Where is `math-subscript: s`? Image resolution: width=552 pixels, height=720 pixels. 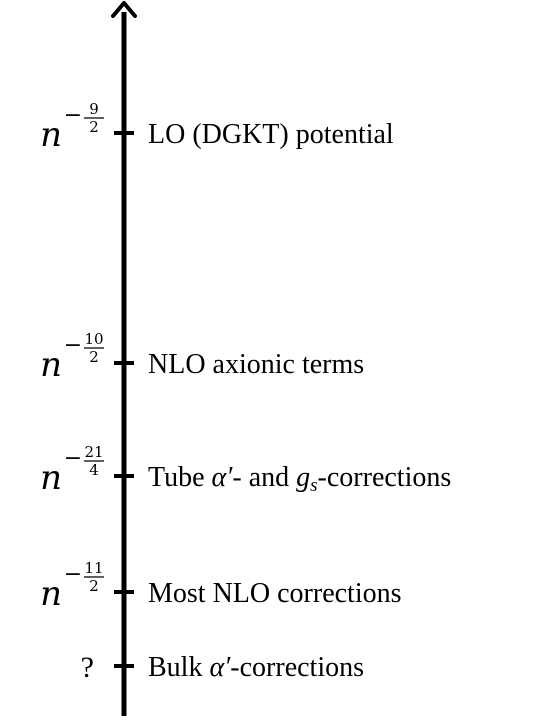 math-subscript: s is located at coordinates (313, 485).